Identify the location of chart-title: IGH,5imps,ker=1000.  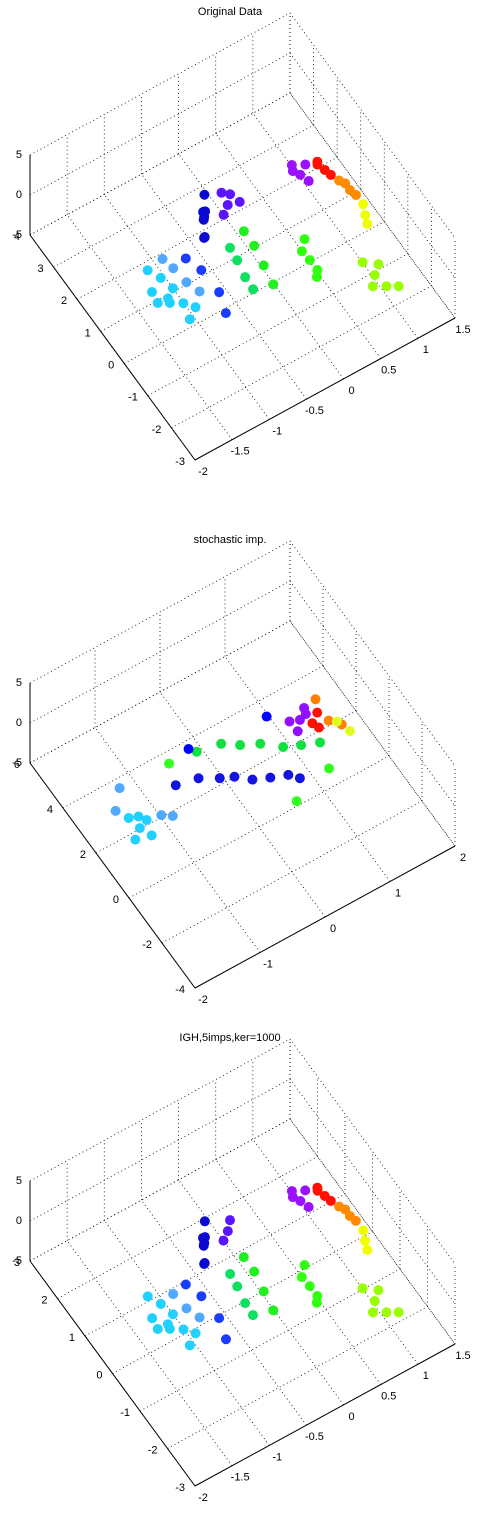
(229, 1038).